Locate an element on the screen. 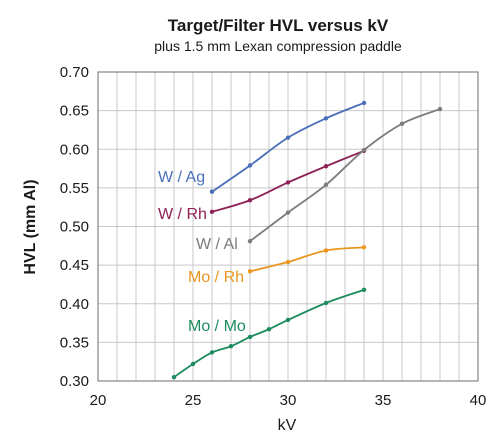 The height and width of the screenshot is (441, 500). y-tick-label: 0.60 is located at coordinates (74, 149).